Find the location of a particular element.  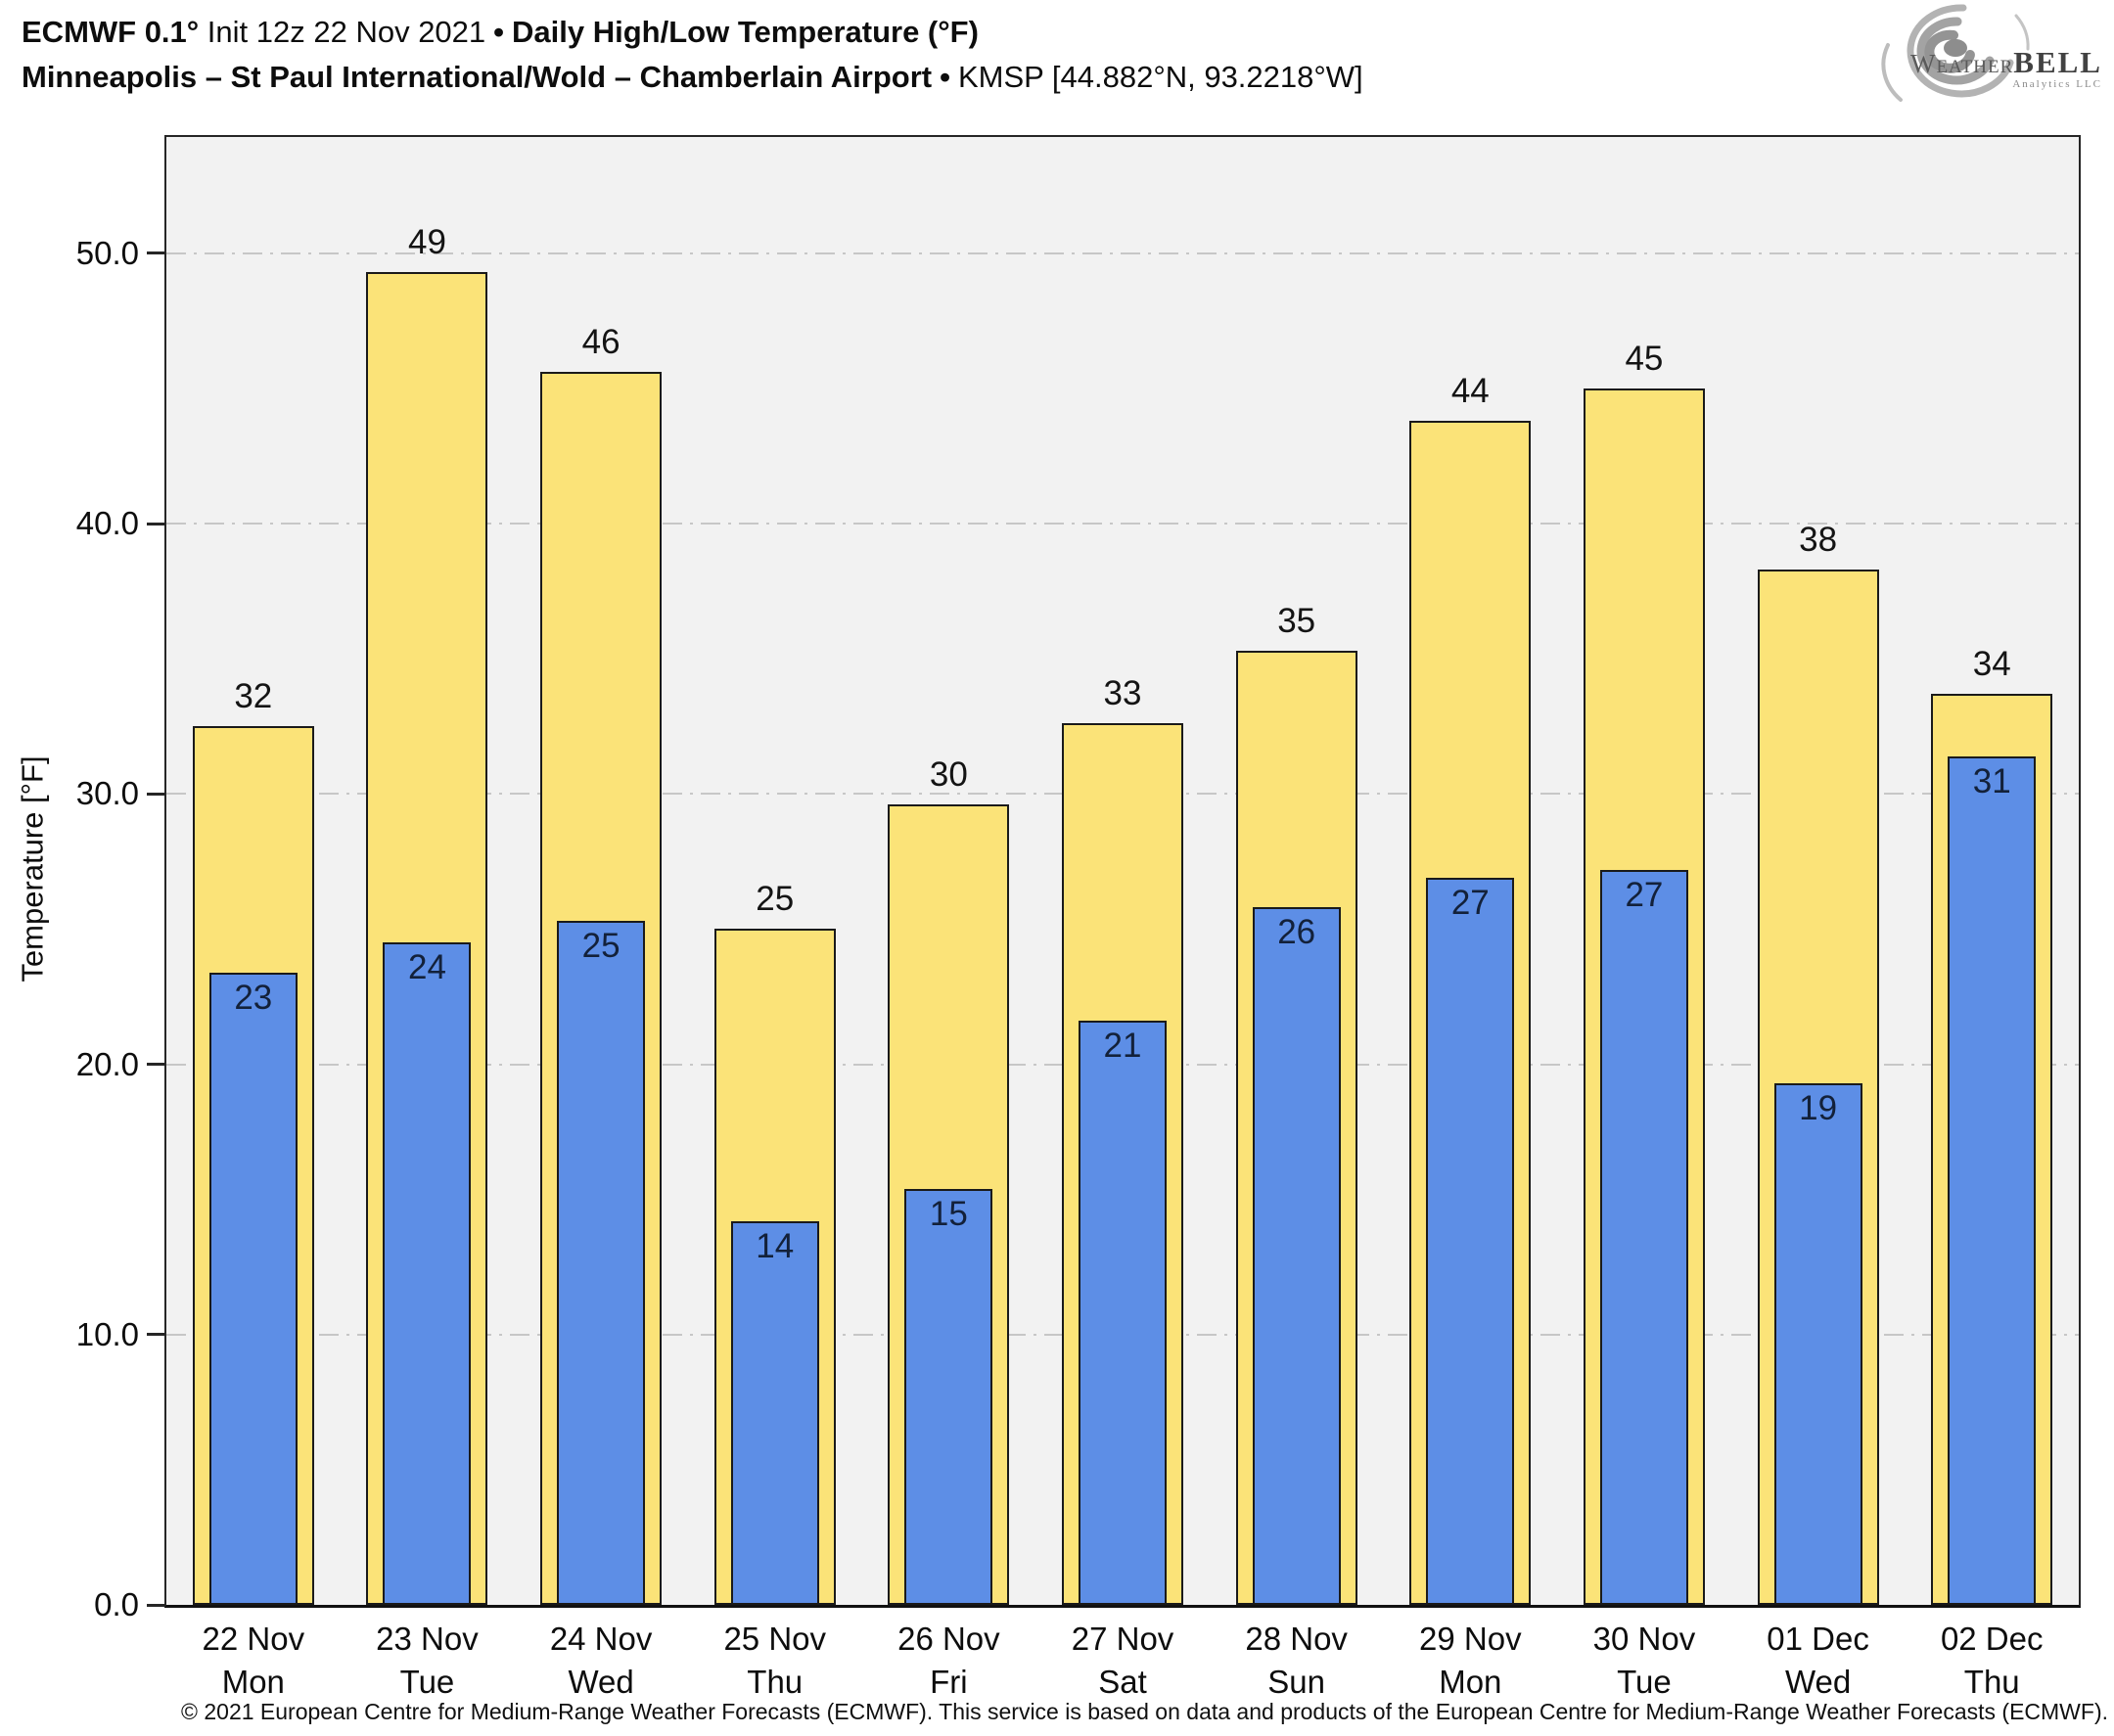

low-bar: 19 is located at coordinates (1818, 1343).